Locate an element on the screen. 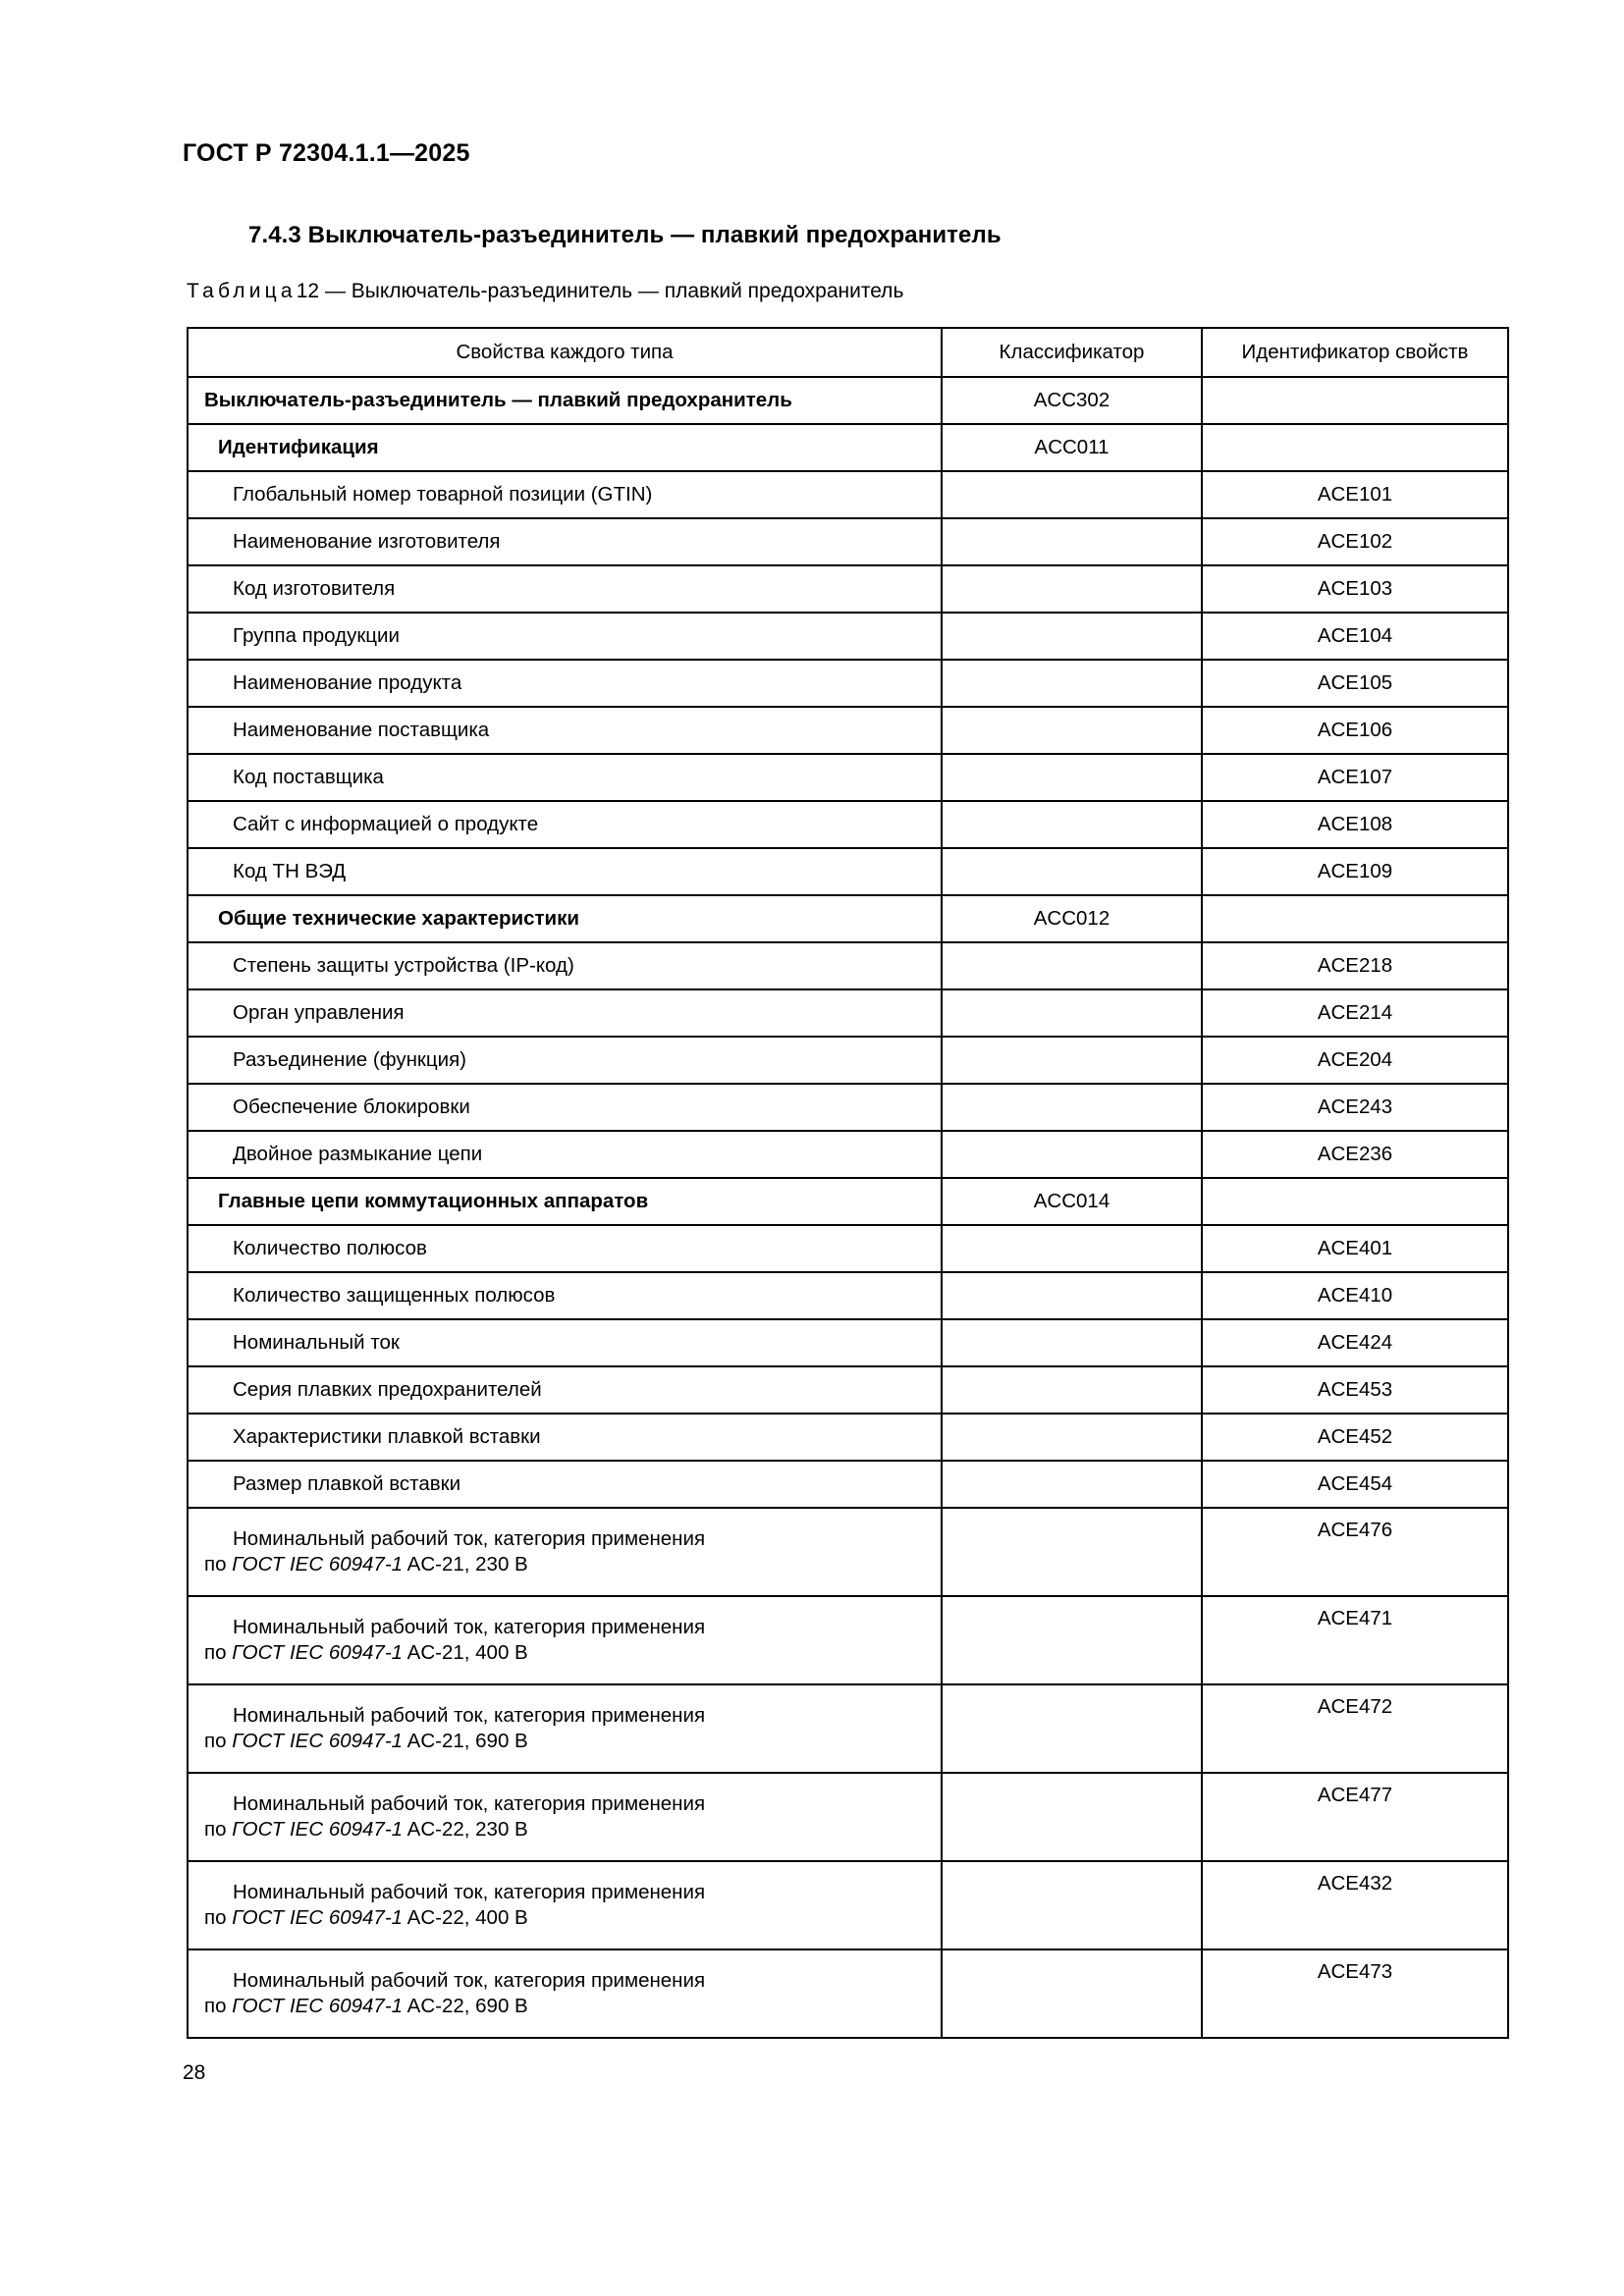 This screenshot has width=1624, height=2296. table-row: Количество полюсов ACE401 is located at coordinates (848, 1248).